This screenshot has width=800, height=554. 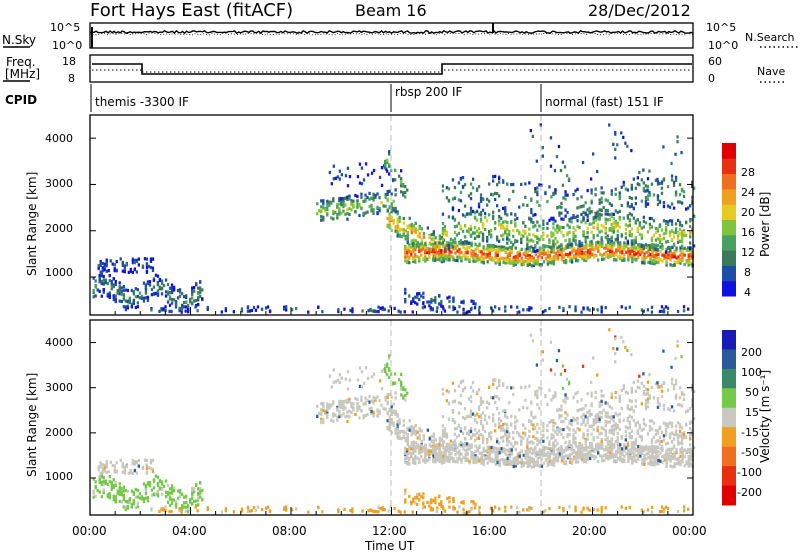 I want to click on freq-right-tick-1: 0, so click(x=711, y=78).